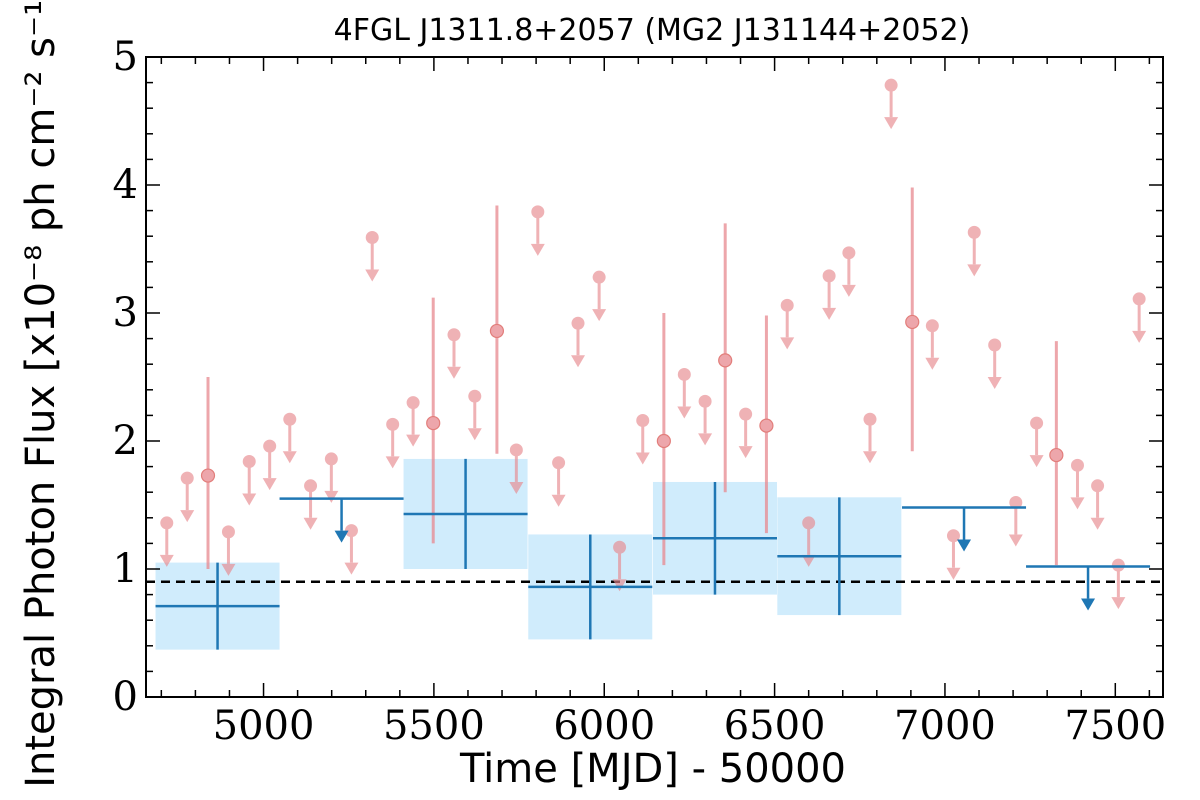  I want to click on long-bin-bands, so click(528, 554).